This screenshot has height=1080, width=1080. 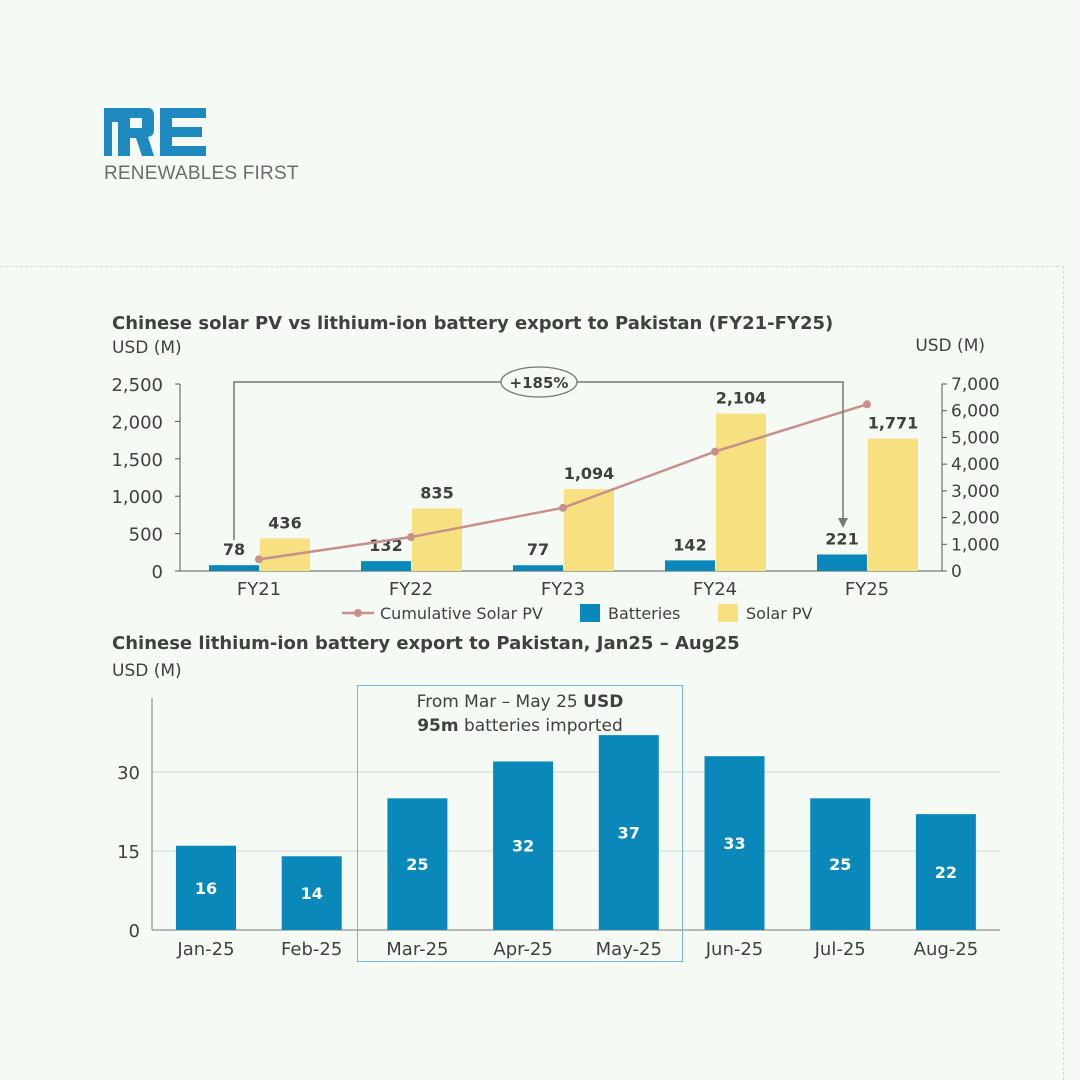 I want to click on chart2-x-tick-label: Aug-25, so click(x=946, y=949).